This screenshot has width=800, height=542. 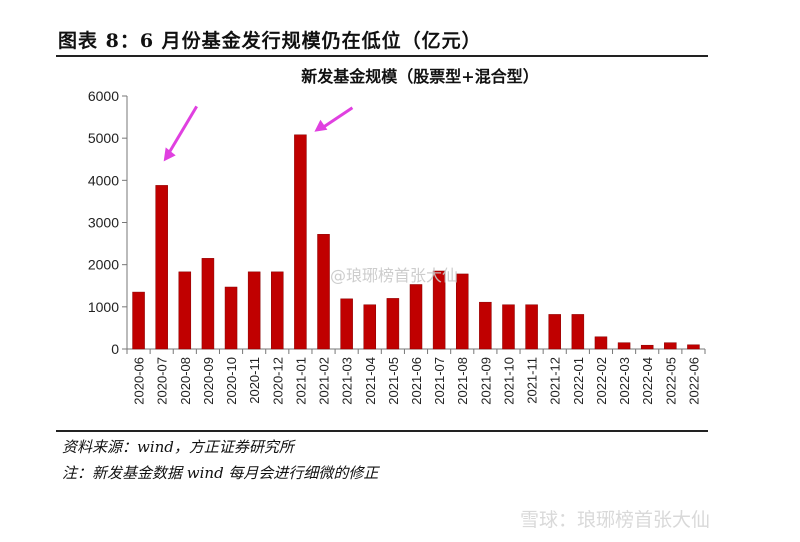 I want to click on title-divider, so click(x=382, y=56).